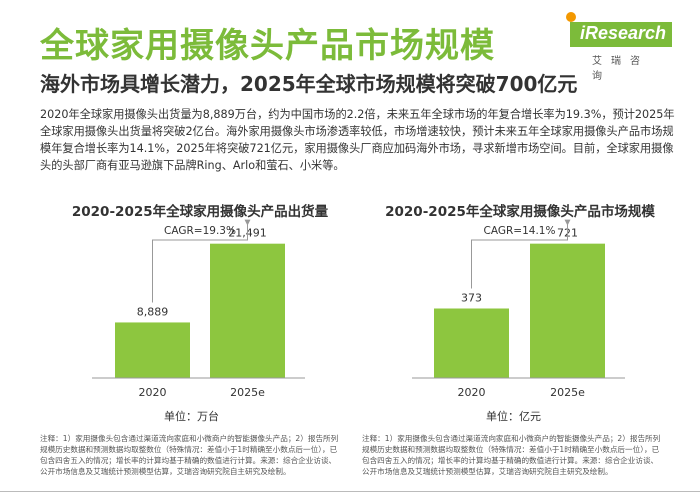  Describe the element at coordinates (200, 212) in the screenshot. I see `chart-title-shipments: 2020-2025年全球家用摄像头产品出货量` at that location.